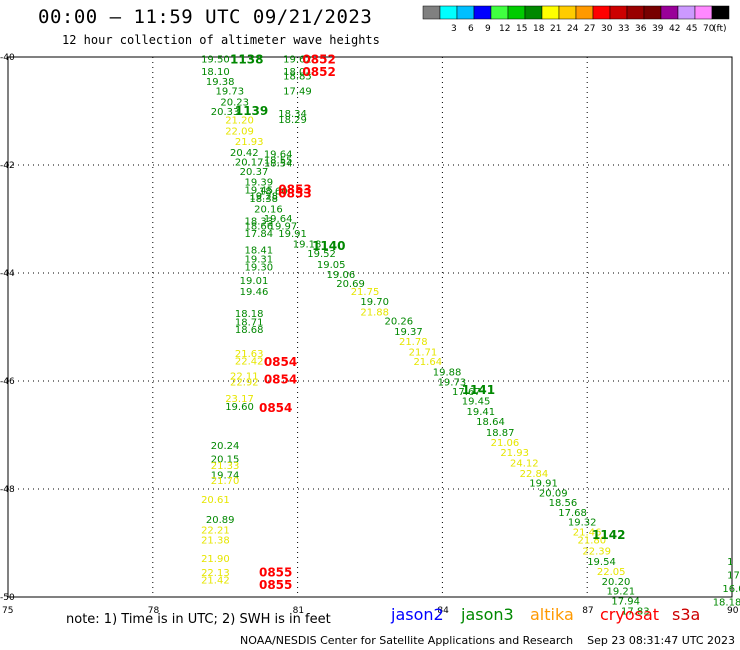 The image size is (740, 650). Describe the element at coordinates (215, 580) in the screenshot. I see `wave-height-label: 21.42` at that location.